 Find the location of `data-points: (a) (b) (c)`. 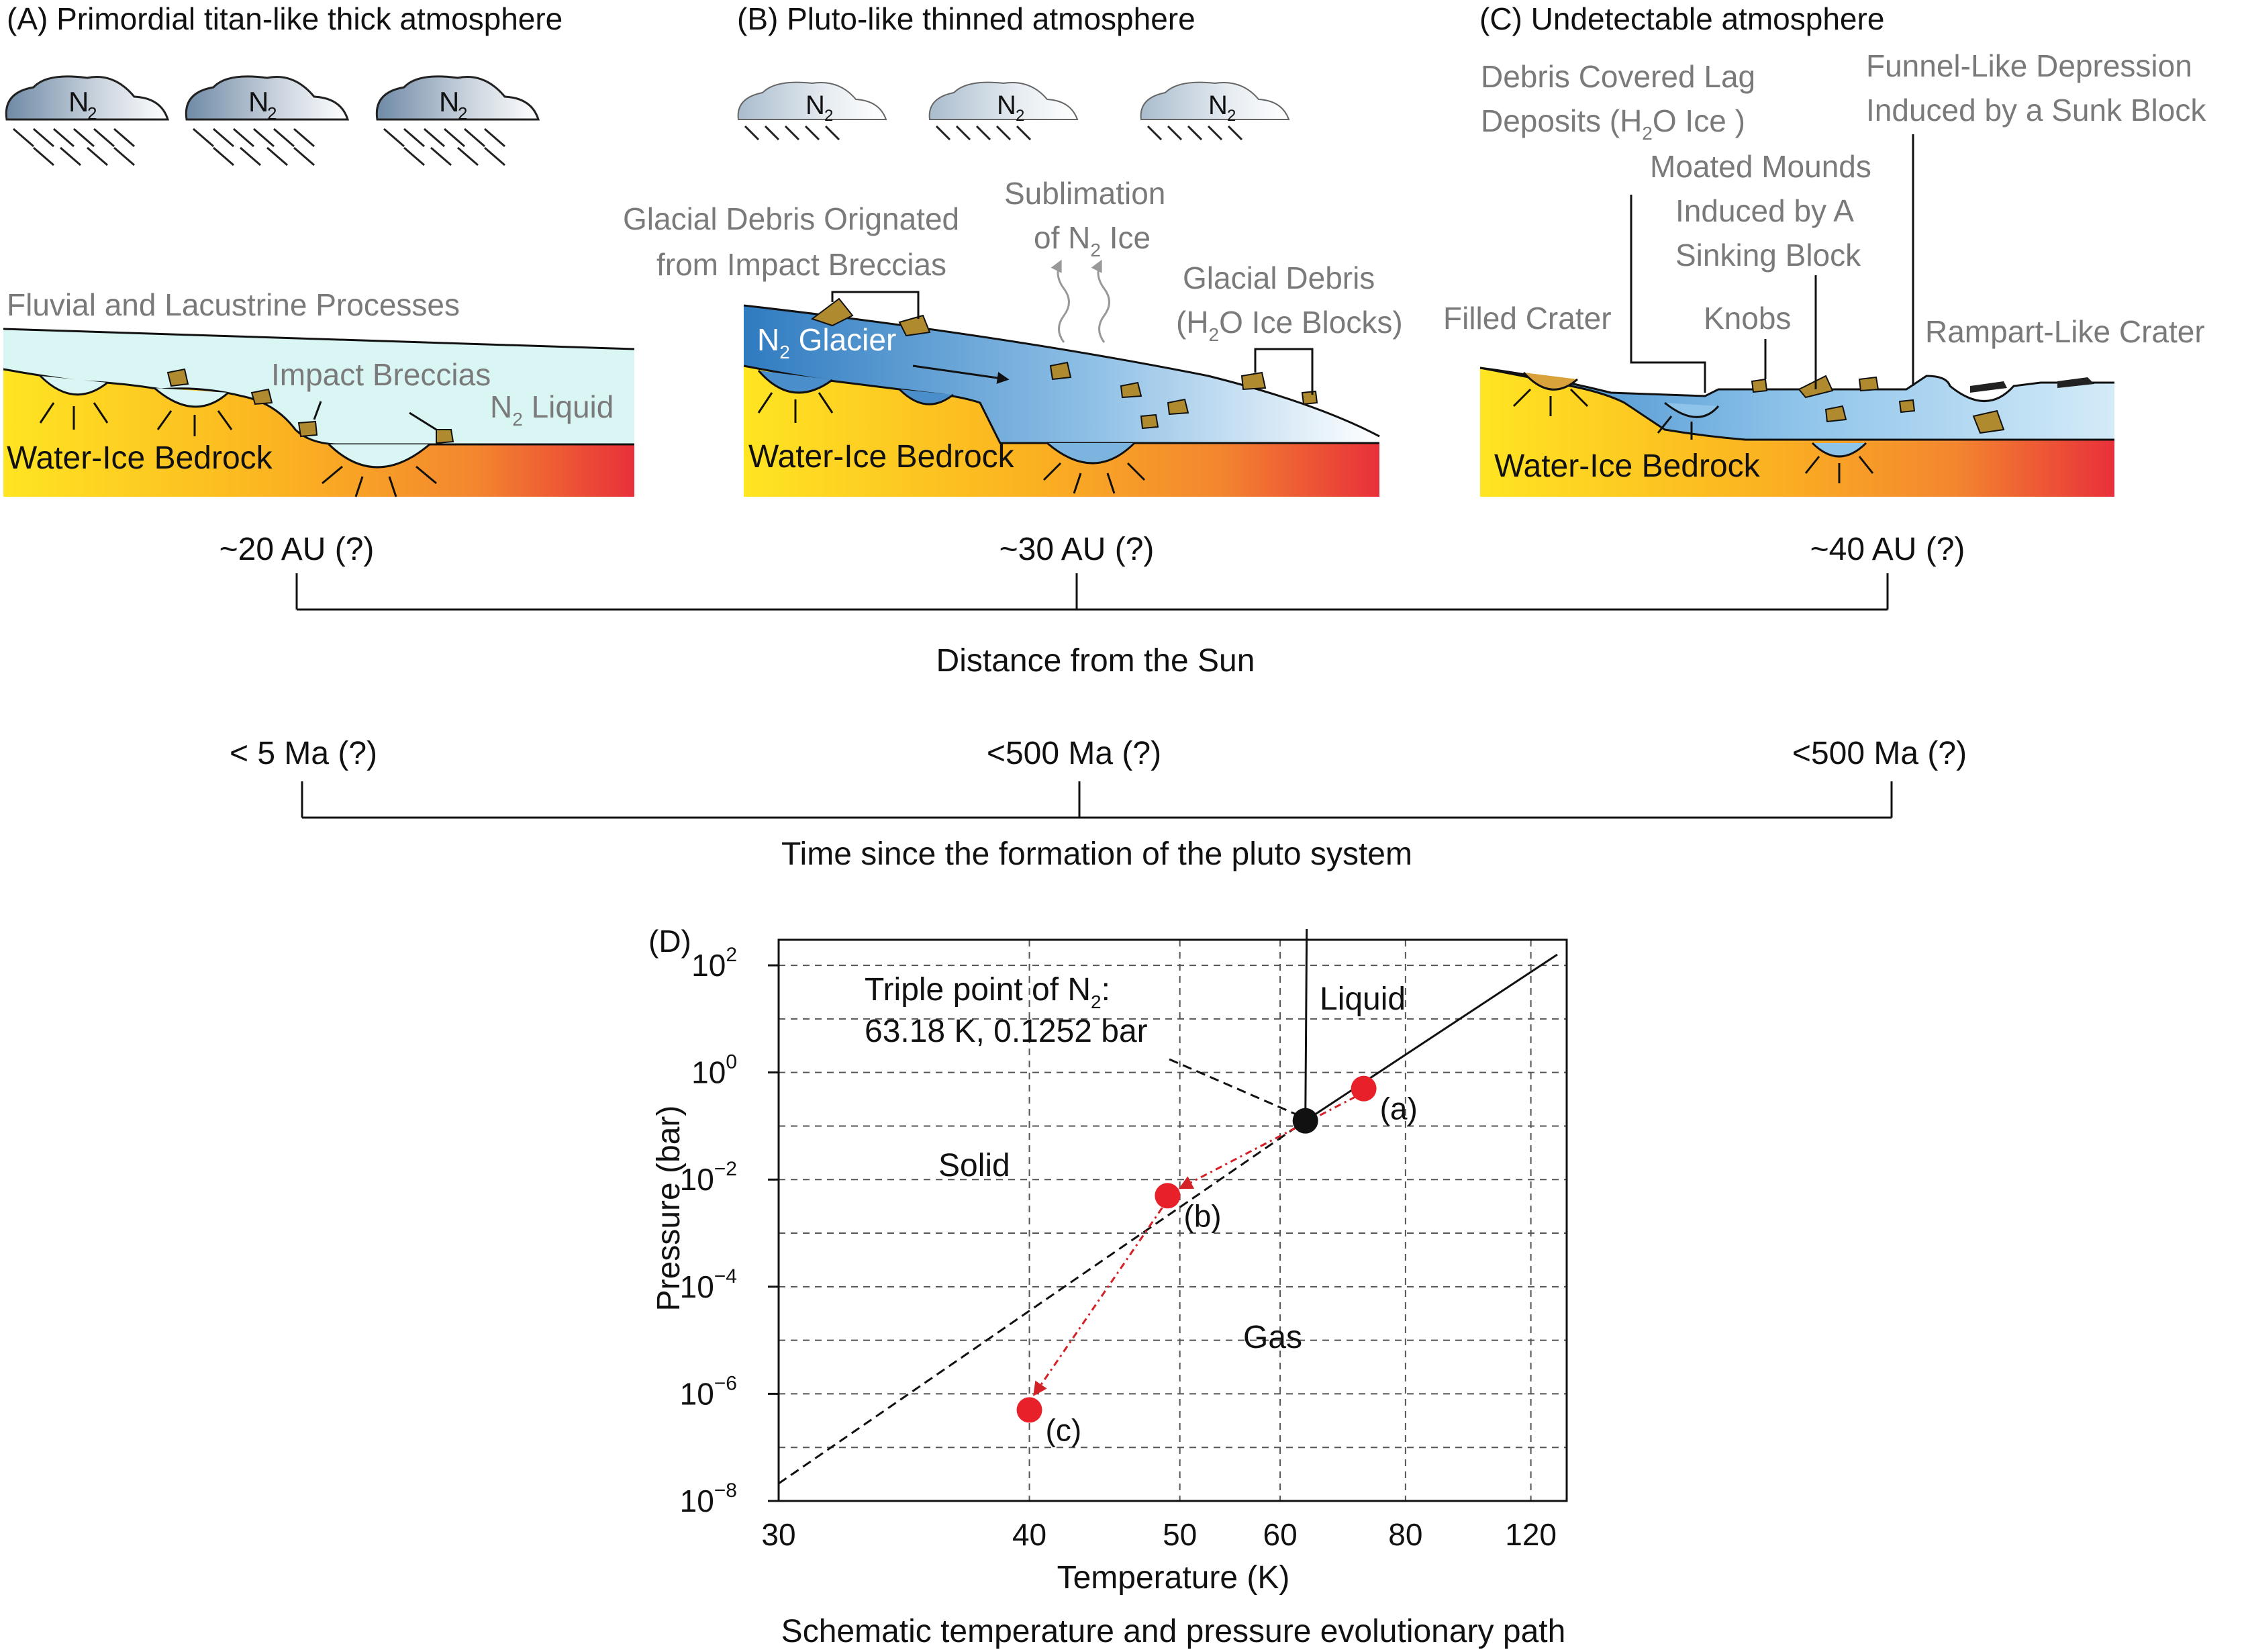

data-points: (a) (b) (c) is located at coordinates (1217, 1261).